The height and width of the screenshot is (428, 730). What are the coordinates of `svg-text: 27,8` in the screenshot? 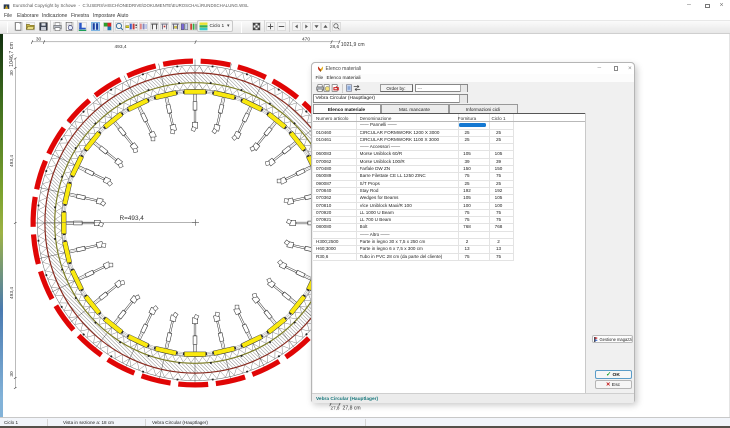 It's located at (335, 408).